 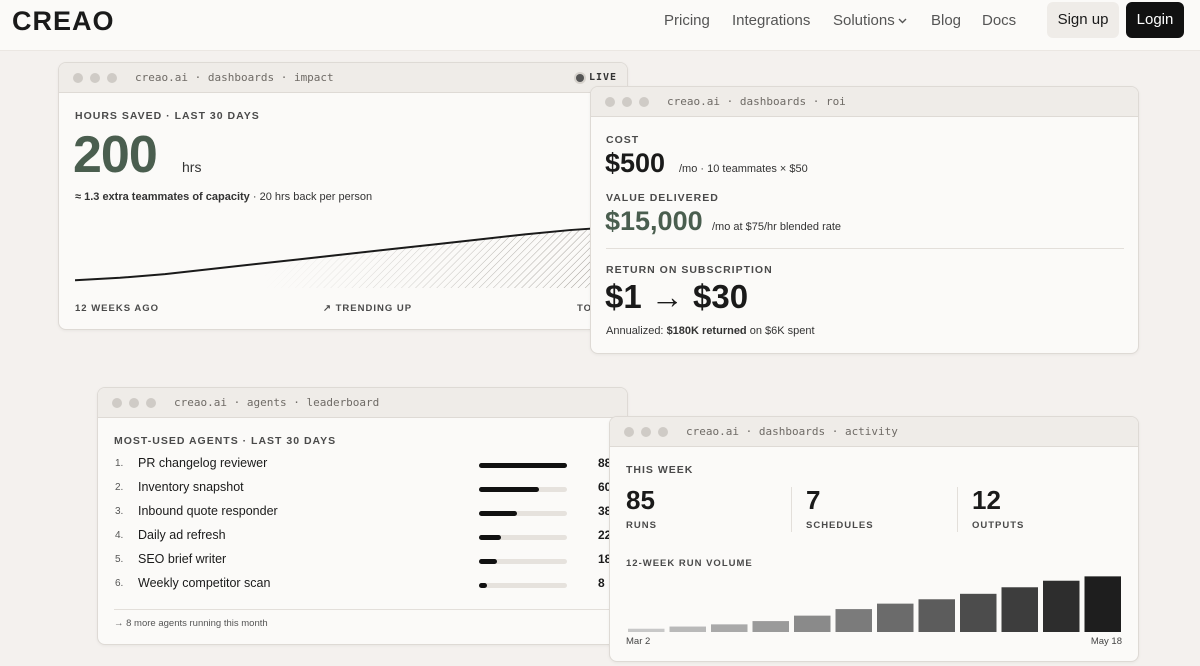 I want to click on stat-value: 7, so click(x=813, y=500).